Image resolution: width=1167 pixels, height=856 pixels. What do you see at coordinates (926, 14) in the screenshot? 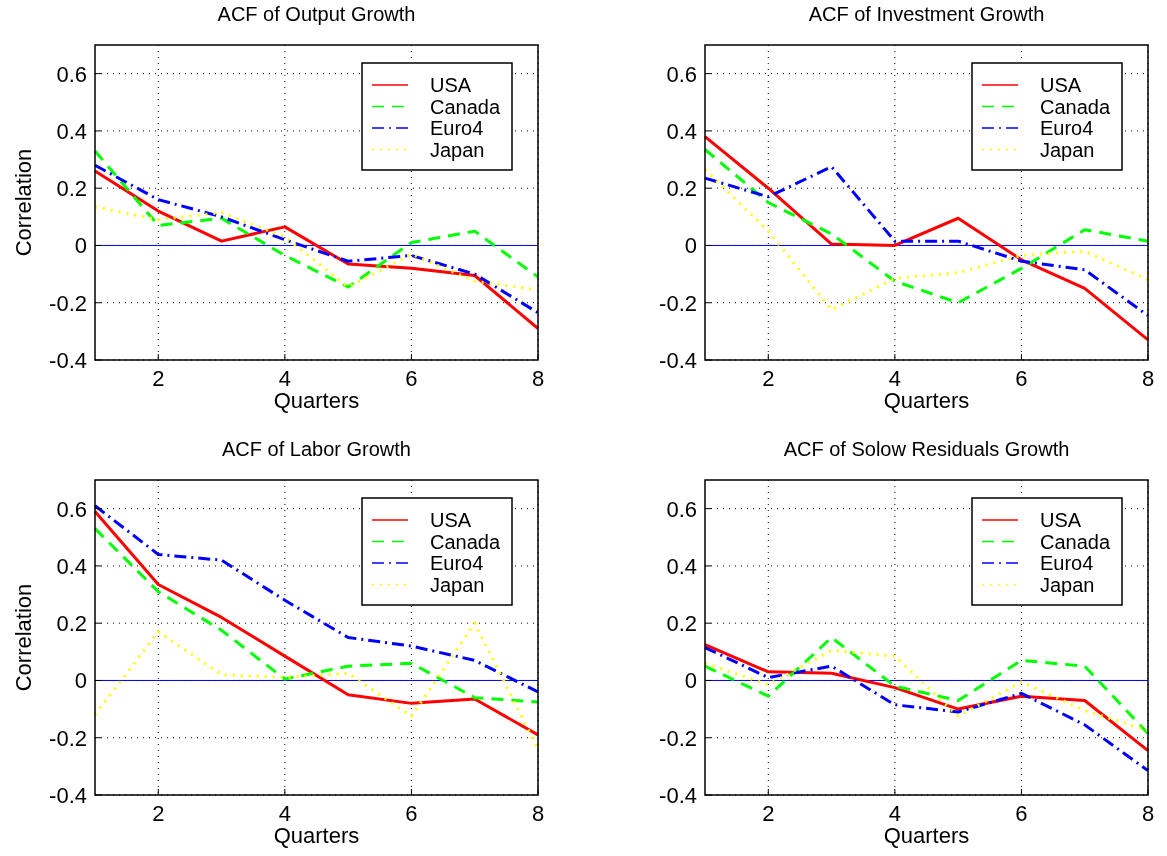
I see `chart-title: ACF of Investment Growth` at bounding box center [926, 14].